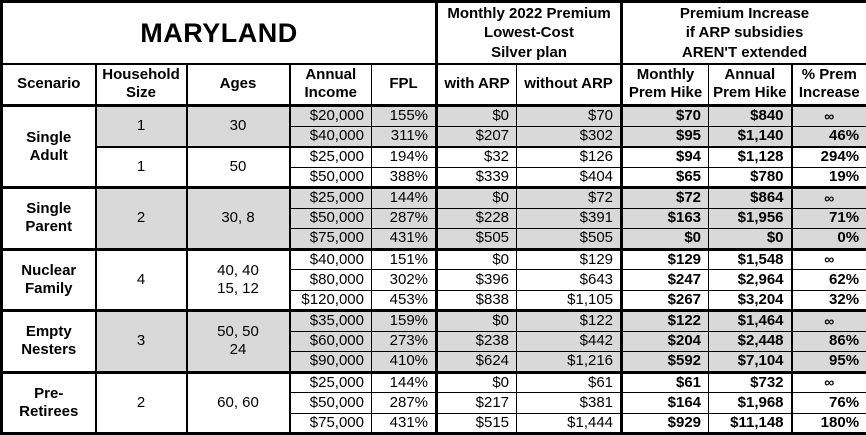  What do you see at coordinates (330, 341) in the screenshot?
I see `annual-income-cell: $60,000` at bounding box center [330, 341].